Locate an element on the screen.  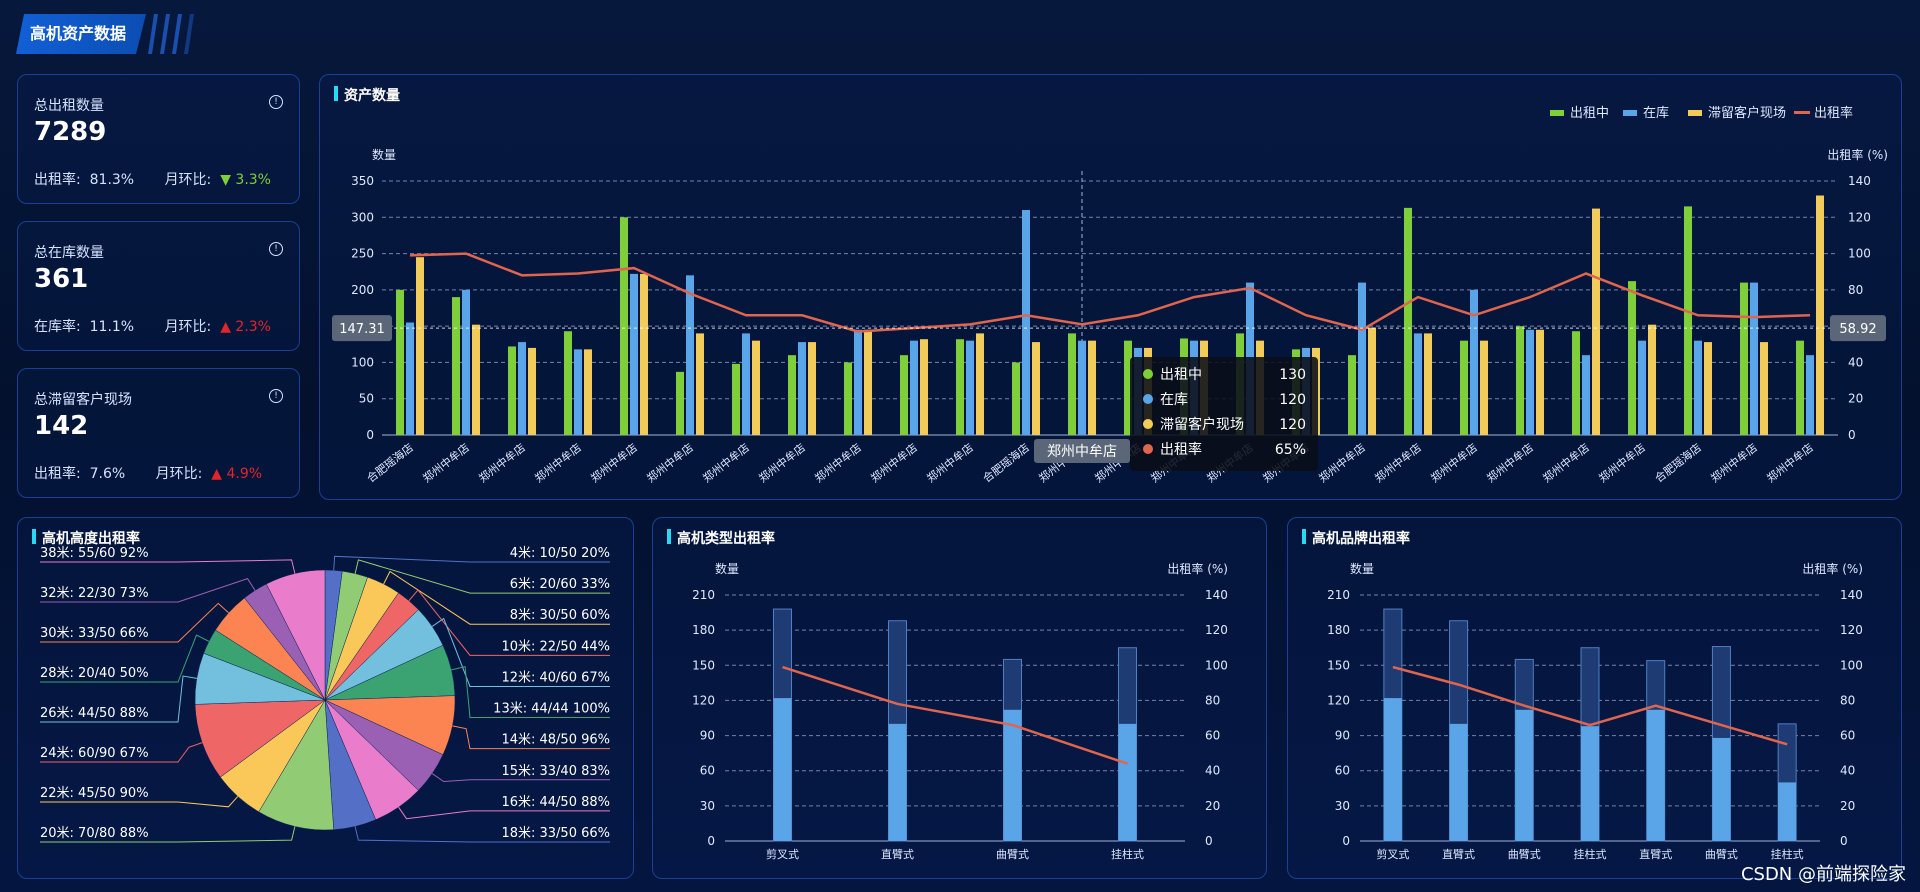
mom-value: 2.3% is located at coordinates (253, 327).